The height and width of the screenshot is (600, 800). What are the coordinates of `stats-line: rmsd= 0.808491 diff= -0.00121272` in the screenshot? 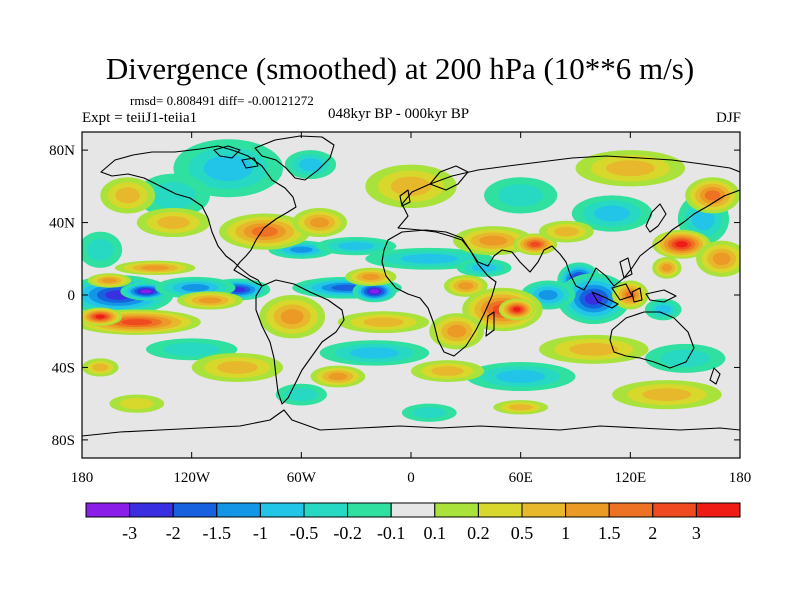 It's located at (222, 100).